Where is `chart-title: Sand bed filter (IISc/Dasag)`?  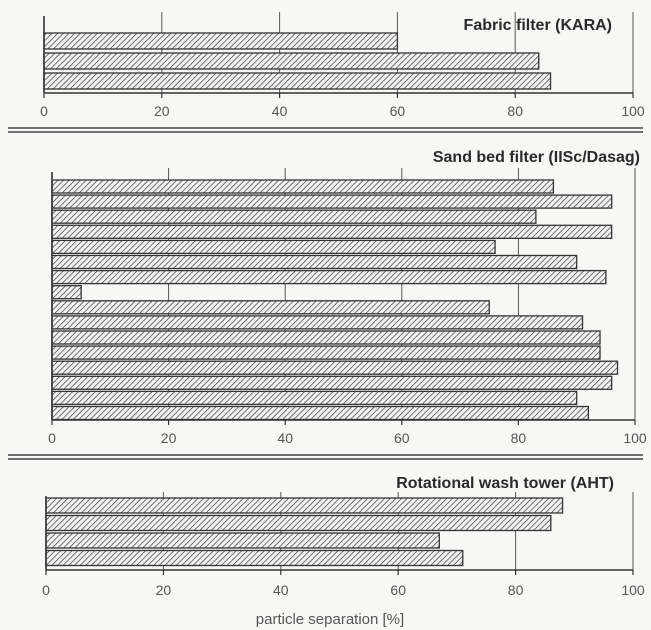 chart-title: Sand bed filter (IISc/Dasag) is located at coordinates (536, 157).